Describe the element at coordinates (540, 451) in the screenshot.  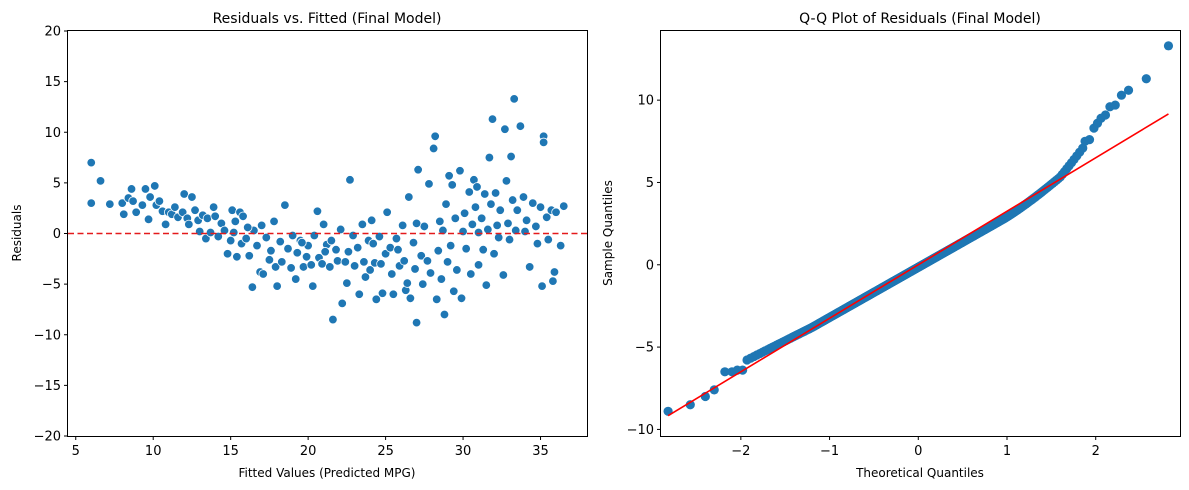
I see `x-tick-label: 35` at that location.